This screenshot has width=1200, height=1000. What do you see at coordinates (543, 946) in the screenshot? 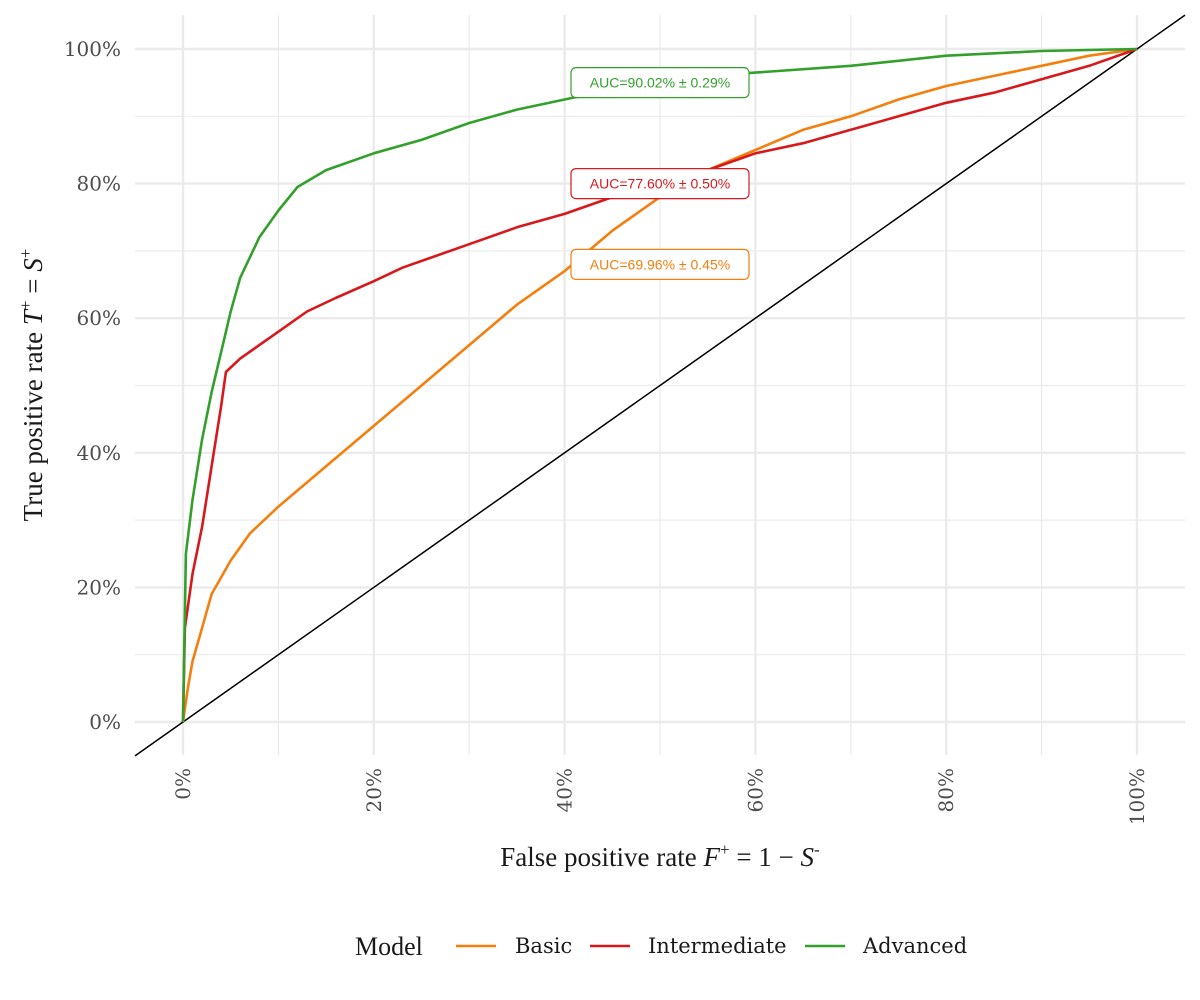
I see `legend-label-basic: Basic` at bounding box center [543, 946].